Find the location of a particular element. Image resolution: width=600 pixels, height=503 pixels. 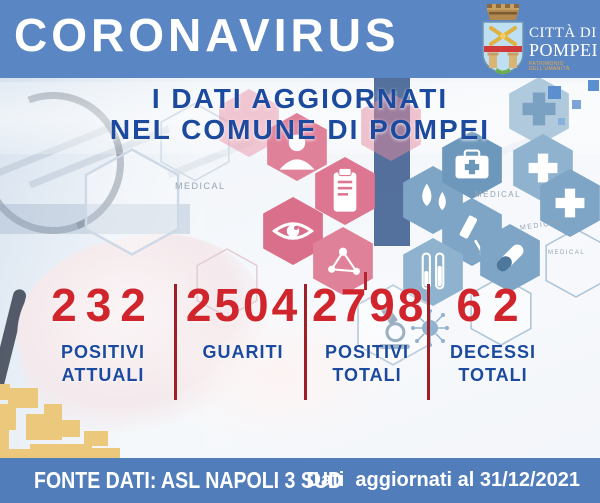

subtitle-line2: NEL COMUNE DI POMPEI is located at coordinates (300, 129).